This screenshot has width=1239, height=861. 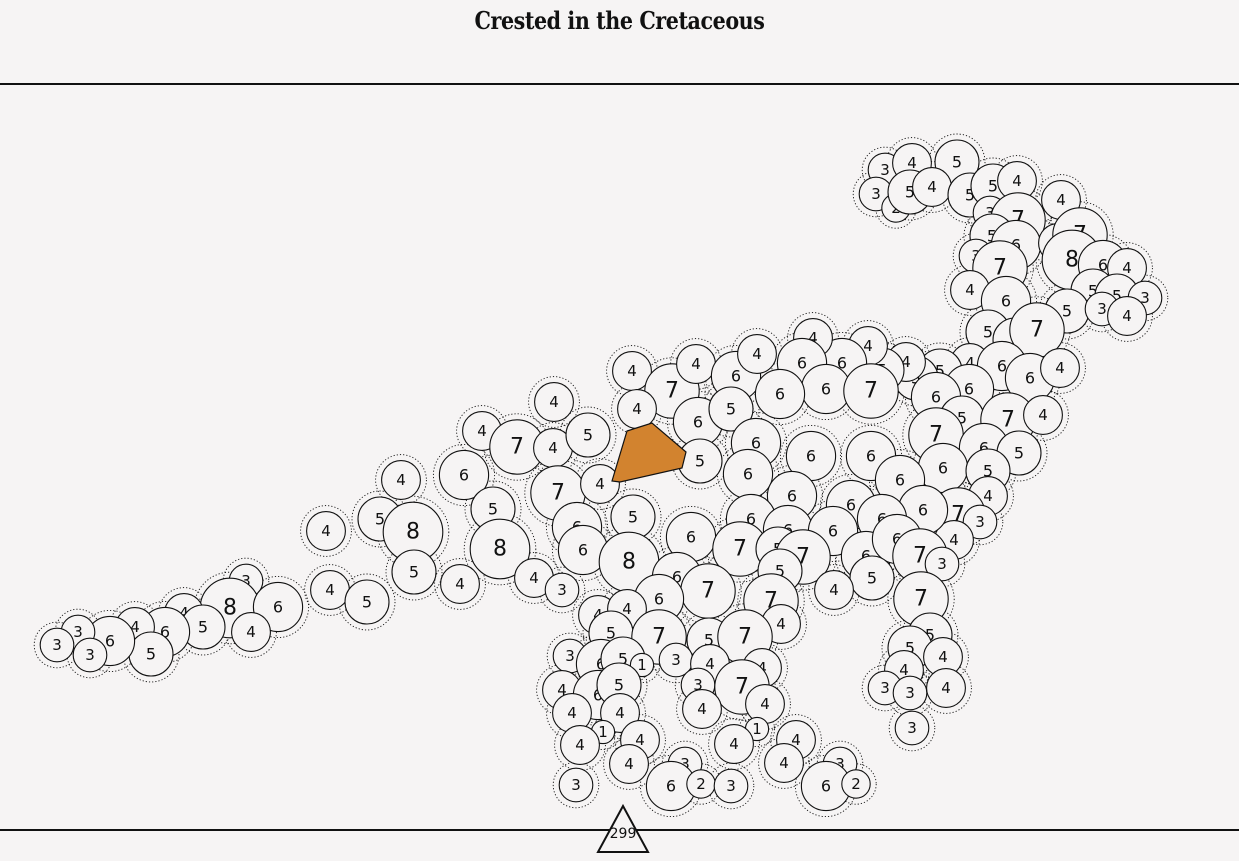 What do you see at coordinates (649, 452) in the screenshot?
I see `highlighted-polygon` at bounding box center [649, 452].